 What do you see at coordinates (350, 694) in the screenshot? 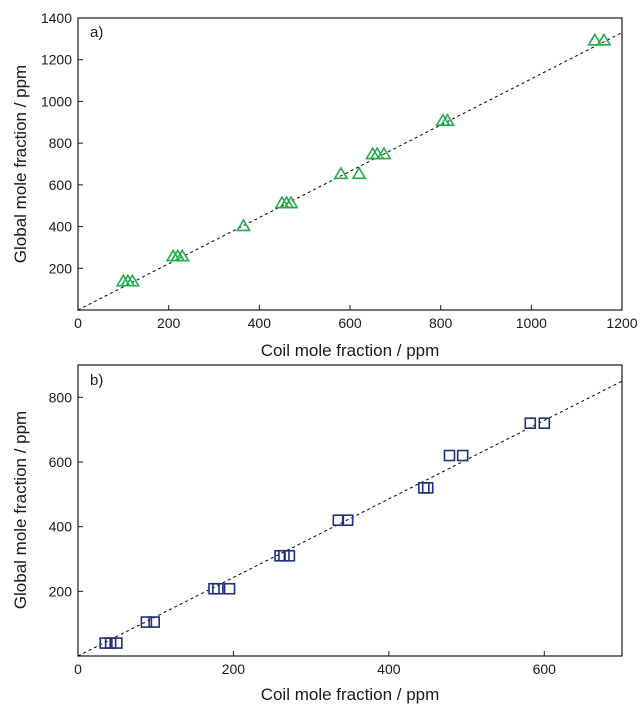
I see `panel-b-x-axis-title: Coil mole fraction / ppm` at bounding box center [350, 694].